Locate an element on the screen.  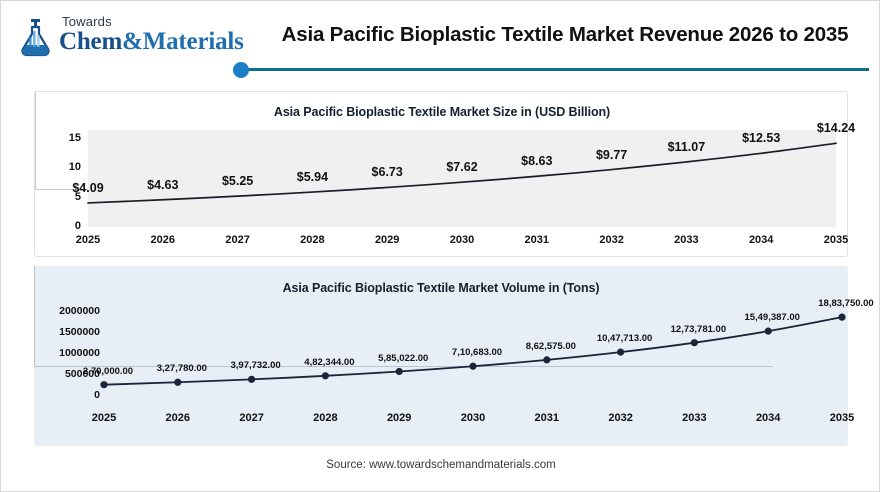
flask-icon is located at coordinates (35, 39).